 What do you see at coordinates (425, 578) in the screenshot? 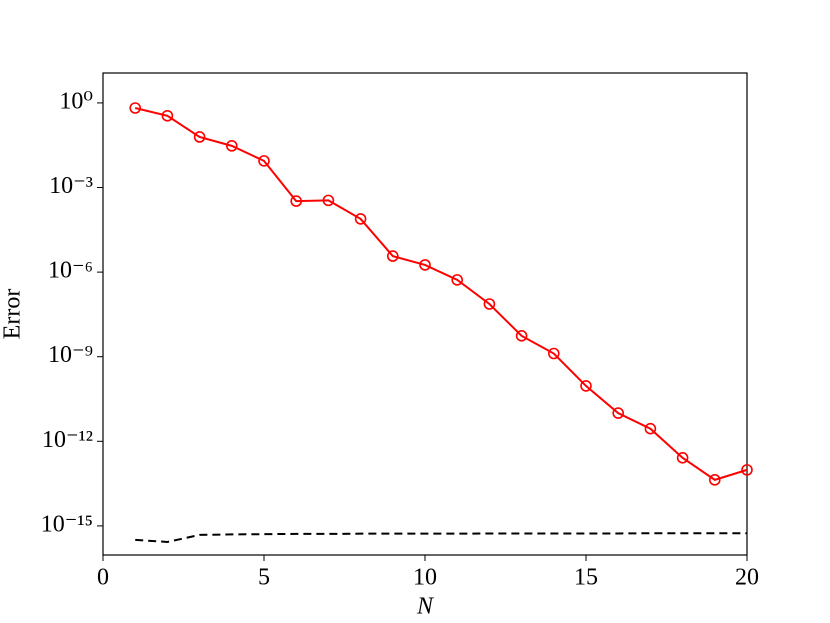
I see `x-tick-label: 10` at bounding box center [425, 578].